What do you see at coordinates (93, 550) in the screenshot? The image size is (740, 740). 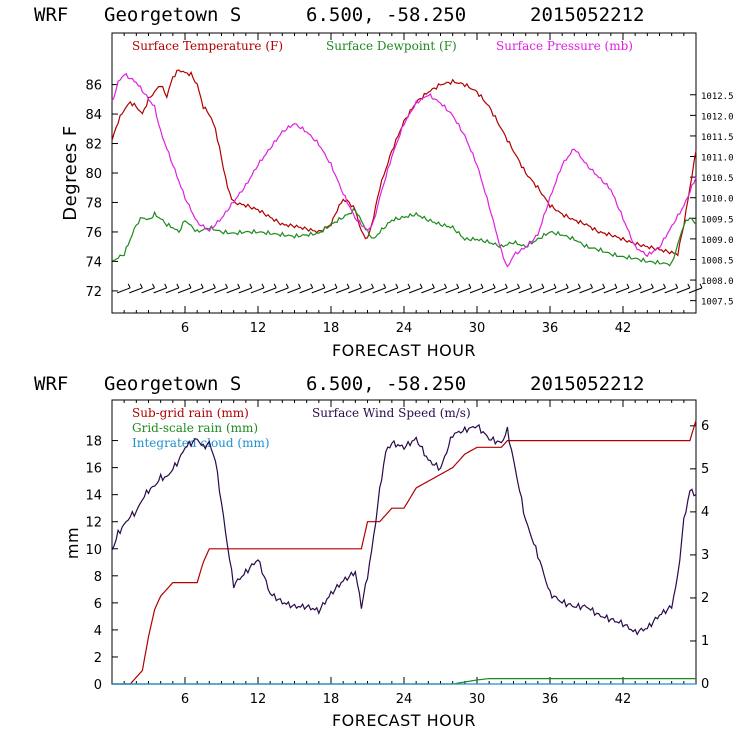 I see `y-tick-label: 10` at bounding box center [93, 550].